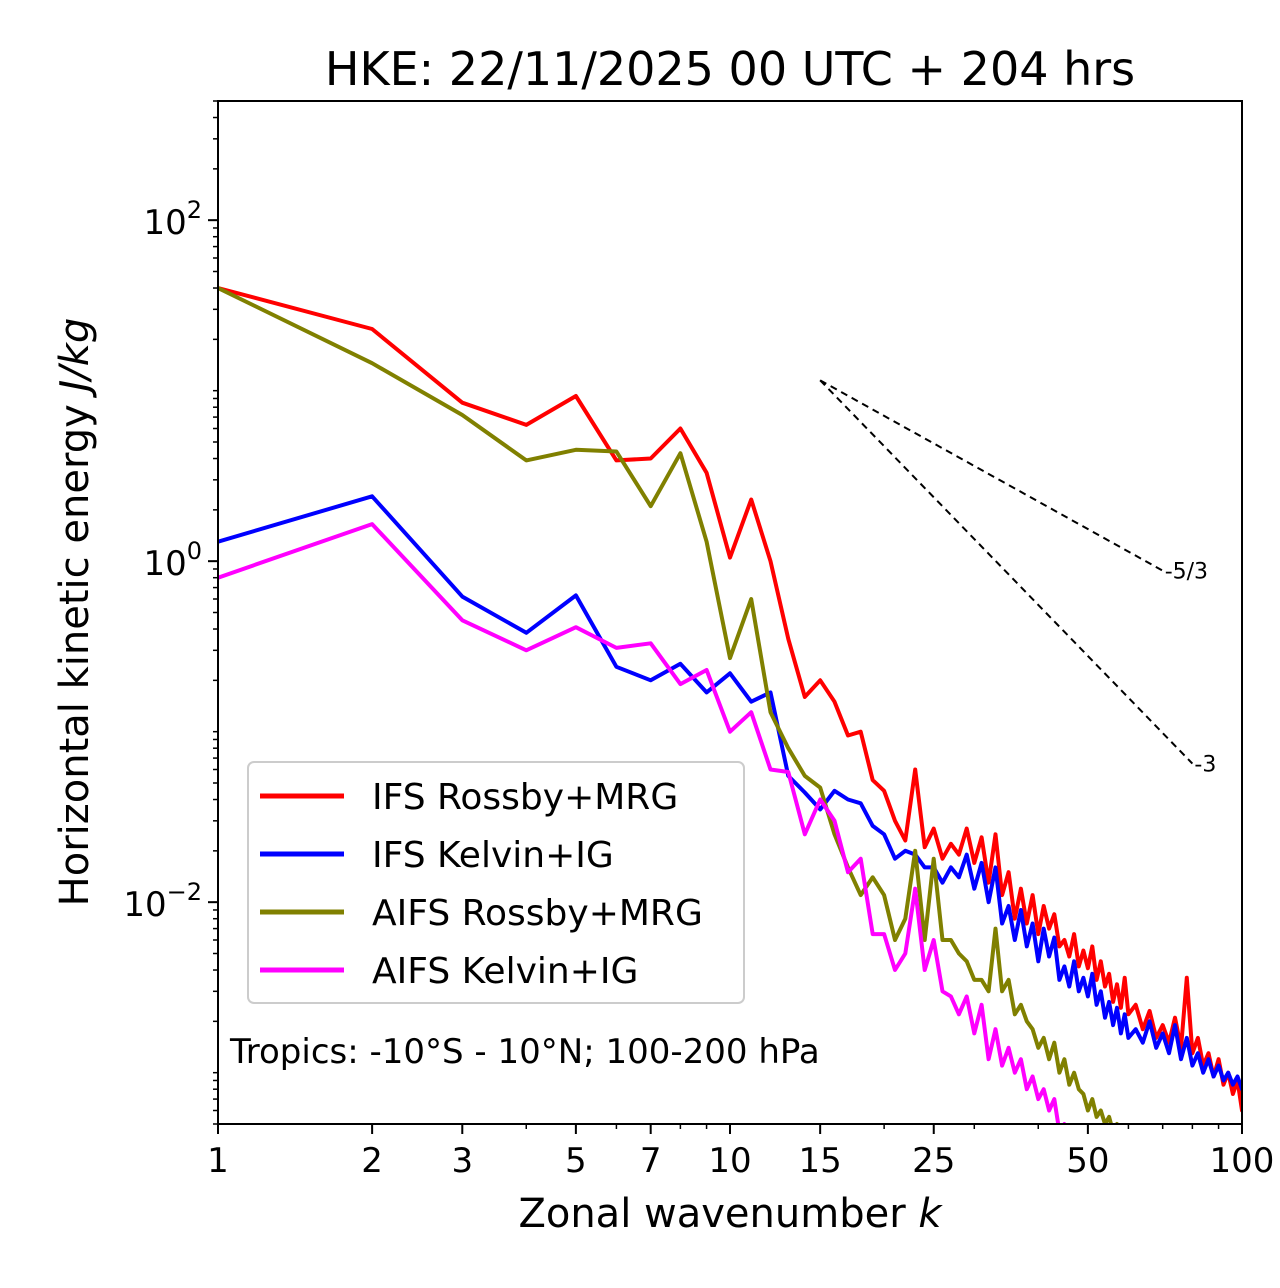 The image size is (1280, 1288). I want to click on y-axis-label: Horizontal kinetic energy J/kg, so click(75, 612).